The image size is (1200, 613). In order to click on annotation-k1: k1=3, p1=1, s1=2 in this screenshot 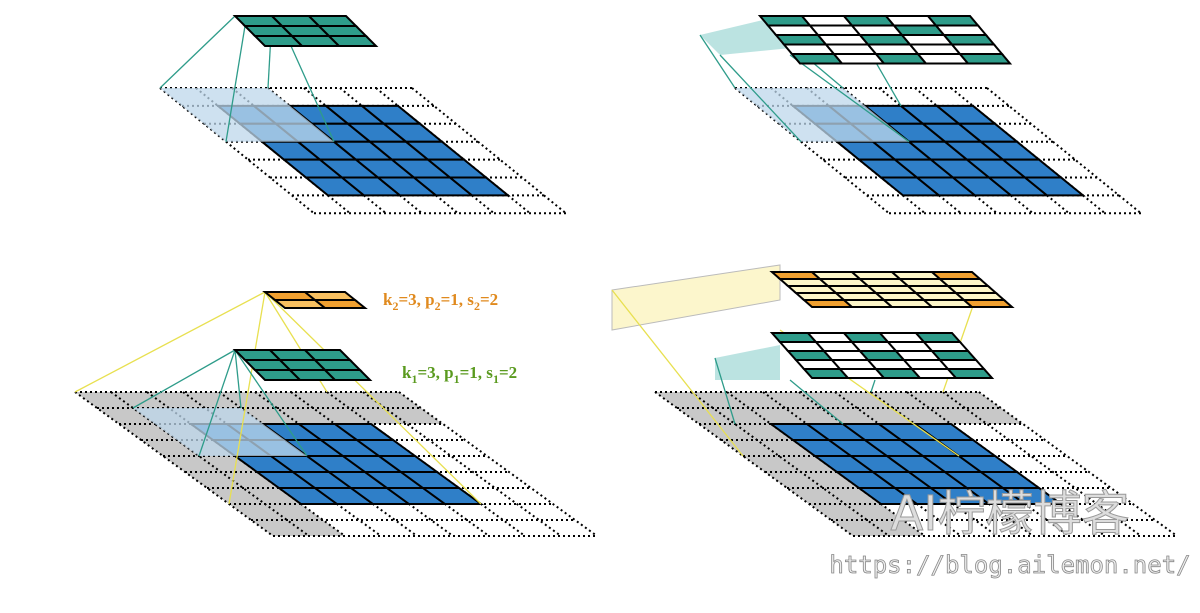, I will do `click(459, 374)`.